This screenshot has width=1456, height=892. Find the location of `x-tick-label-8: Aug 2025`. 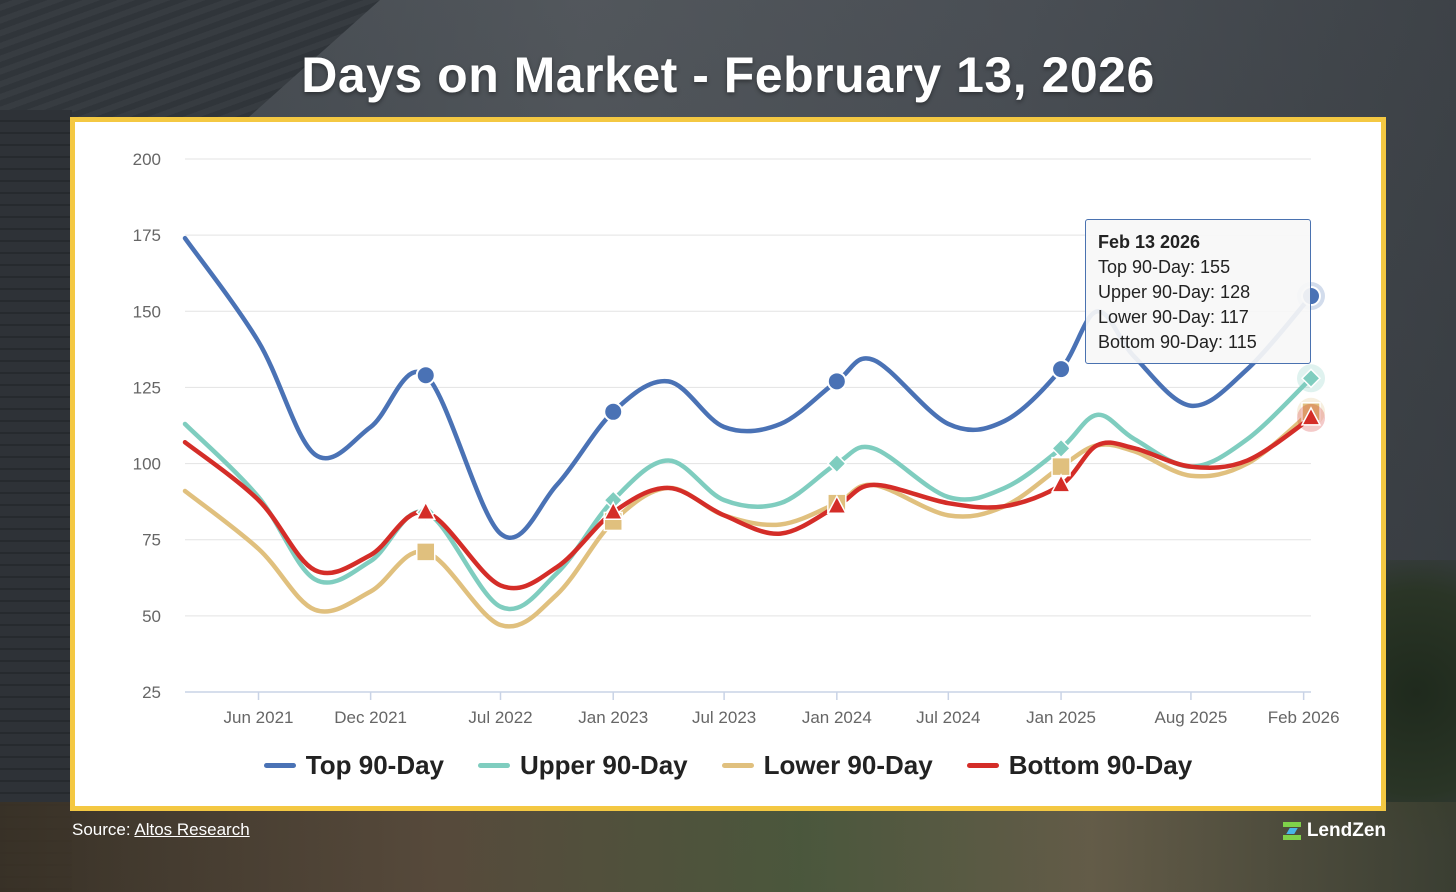

x-tick-label-8: Aug 2025 is located at coordinates (1191, 717).